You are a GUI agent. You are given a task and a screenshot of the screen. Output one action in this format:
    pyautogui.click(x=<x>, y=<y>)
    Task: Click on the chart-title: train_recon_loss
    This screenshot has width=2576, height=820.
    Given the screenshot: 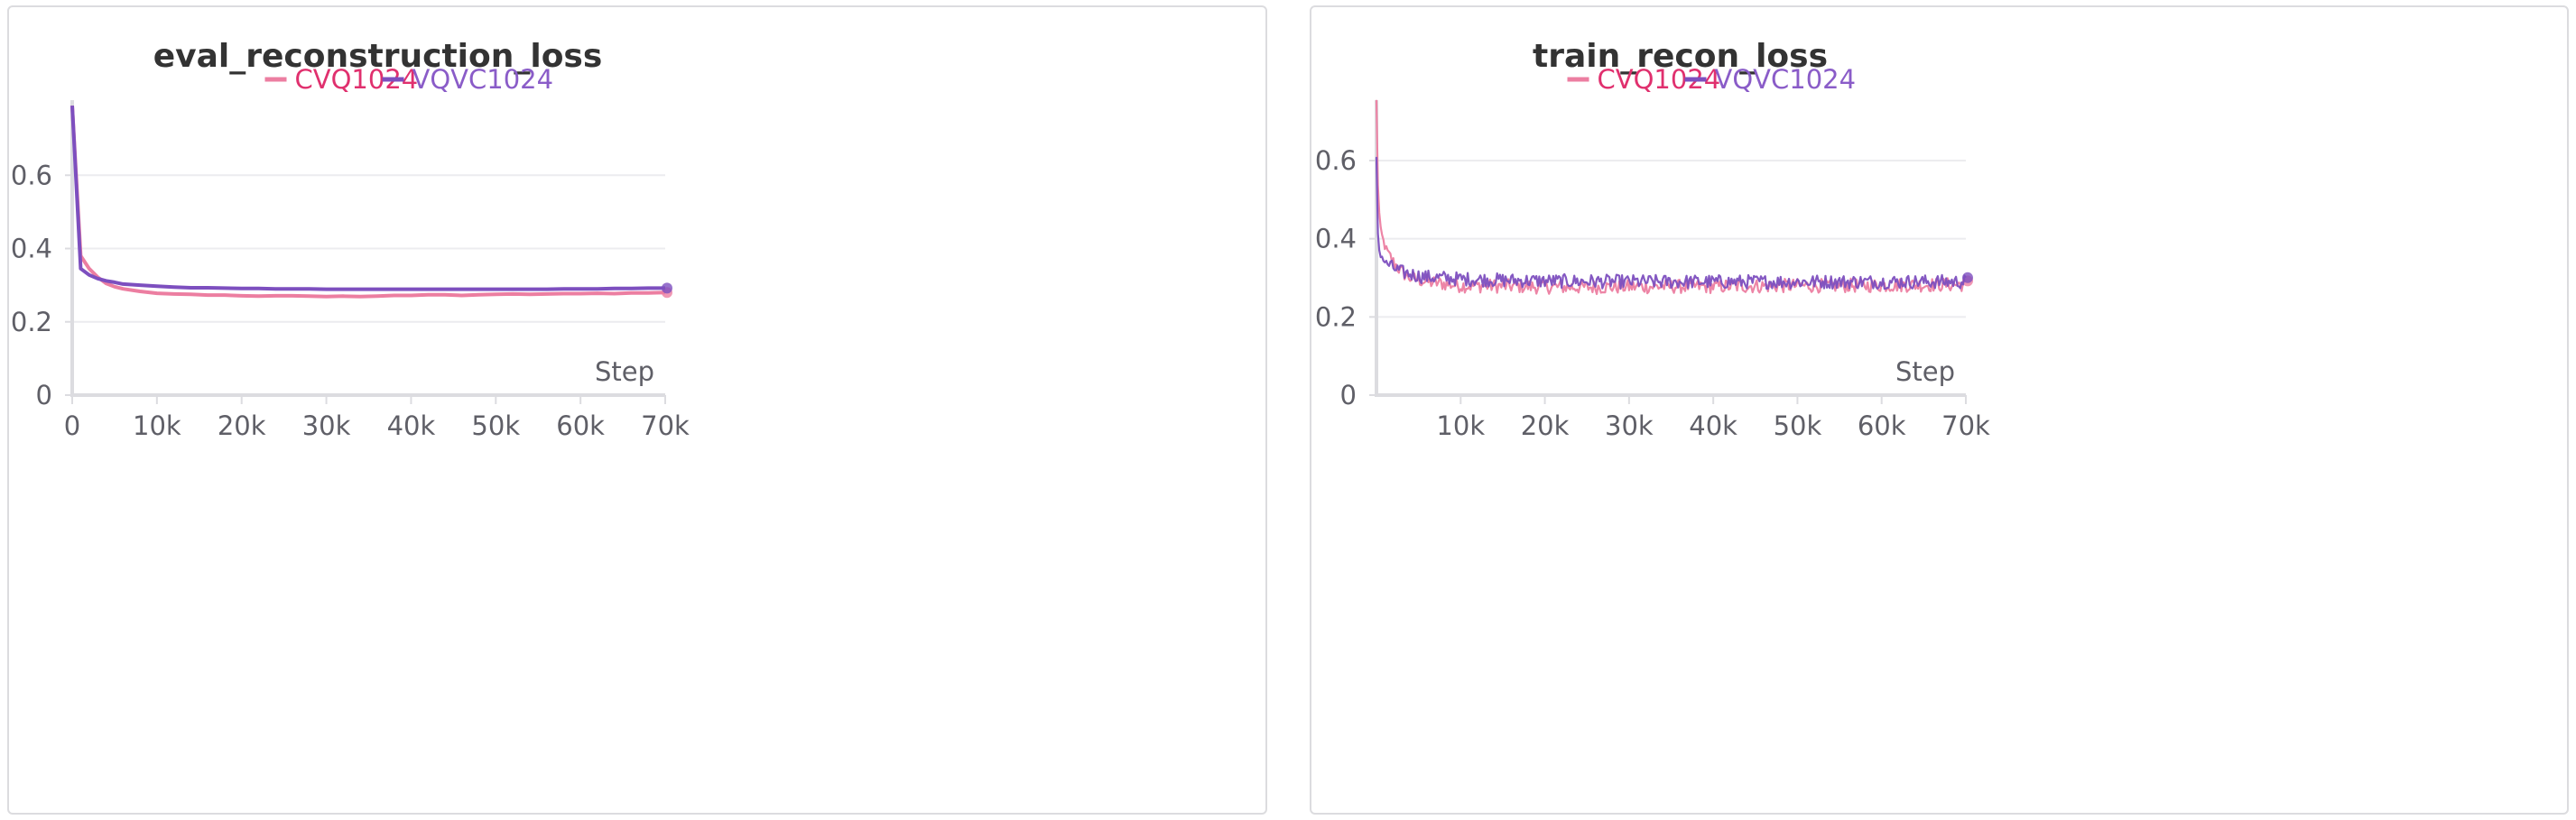 What is the action you would take?
    pyautogui.click(x=1680, y=57)
    